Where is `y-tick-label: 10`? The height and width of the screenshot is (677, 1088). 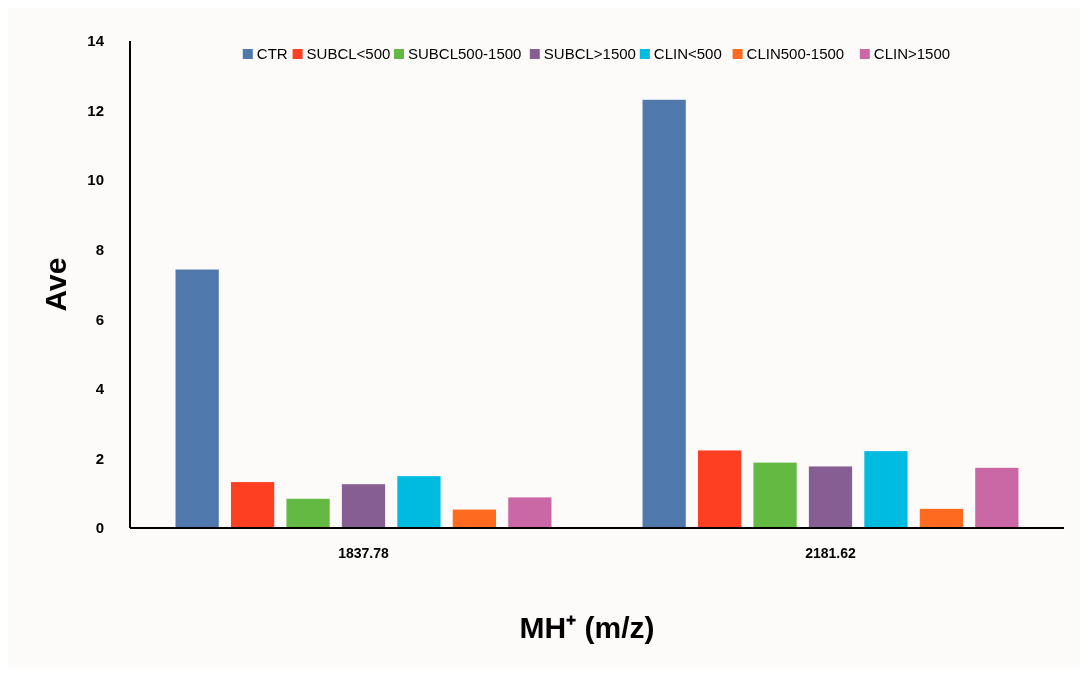
y-tick-label: 10 is located at coordinates (95, 180).